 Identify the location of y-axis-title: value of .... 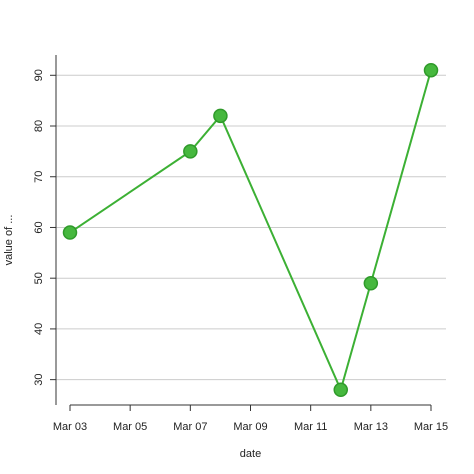
(9, 240).